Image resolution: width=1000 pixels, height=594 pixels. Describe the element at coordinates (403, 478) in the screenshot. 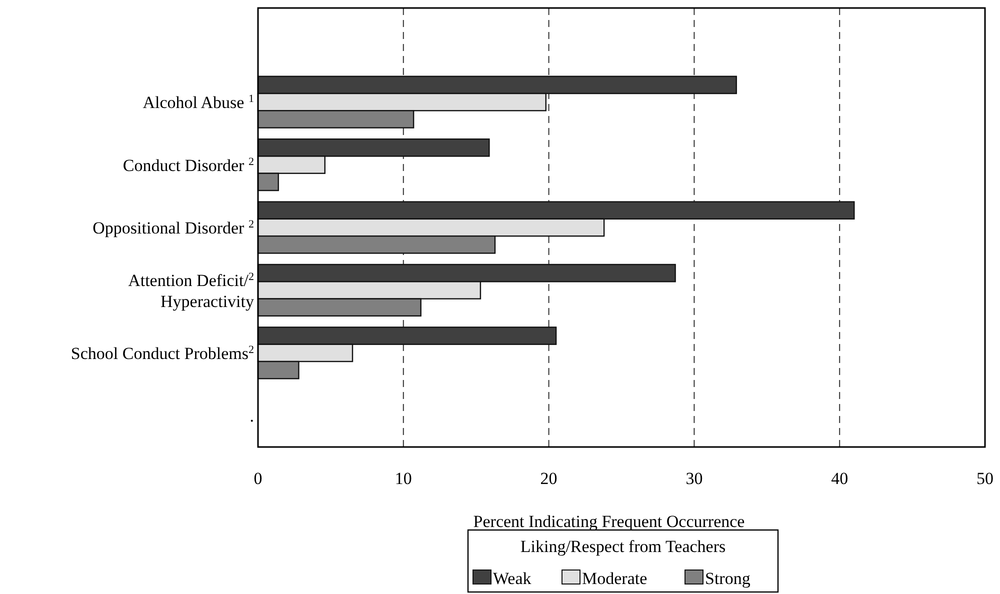

I see `x-tick-label: 10` at that location.